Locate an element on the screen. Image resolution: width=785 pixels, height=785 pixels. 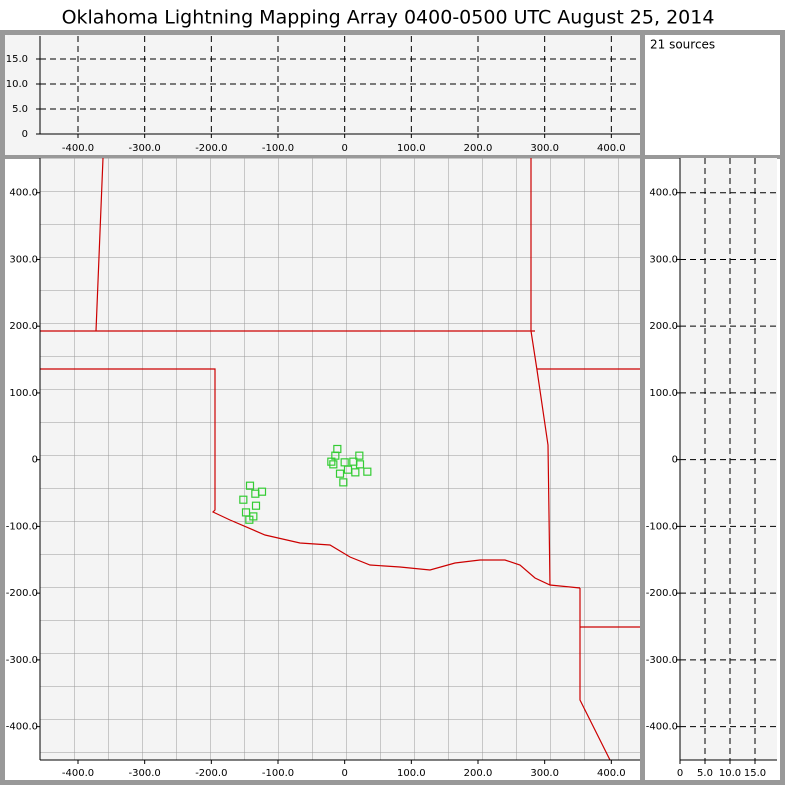
source-count: 21 sources is located at coordinates (682, 45).